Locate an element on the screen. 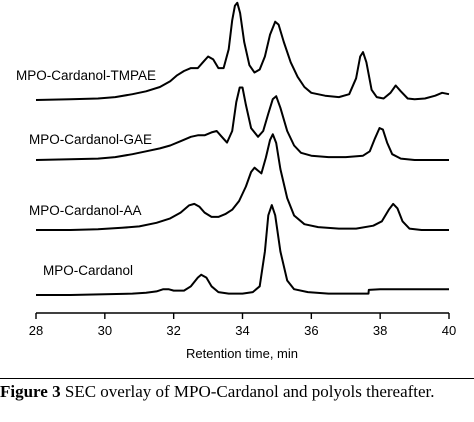 This screenshot has width=474, height=422. x-tick-label: 30 is located at coordinates (105, 330).